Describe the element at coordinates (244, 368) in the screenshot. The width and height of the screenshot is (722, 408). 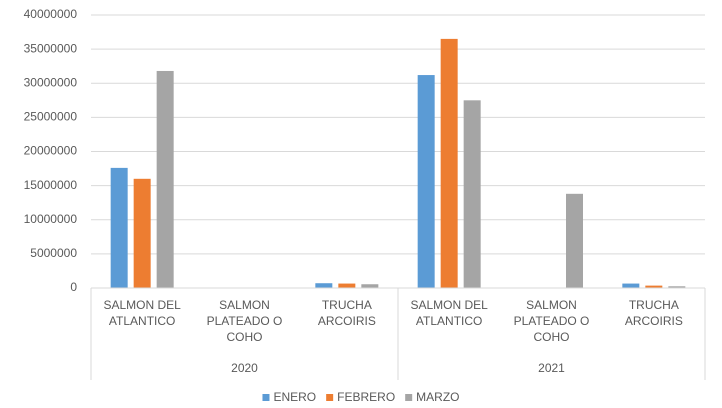
I see `group-label: 2020` at that location.